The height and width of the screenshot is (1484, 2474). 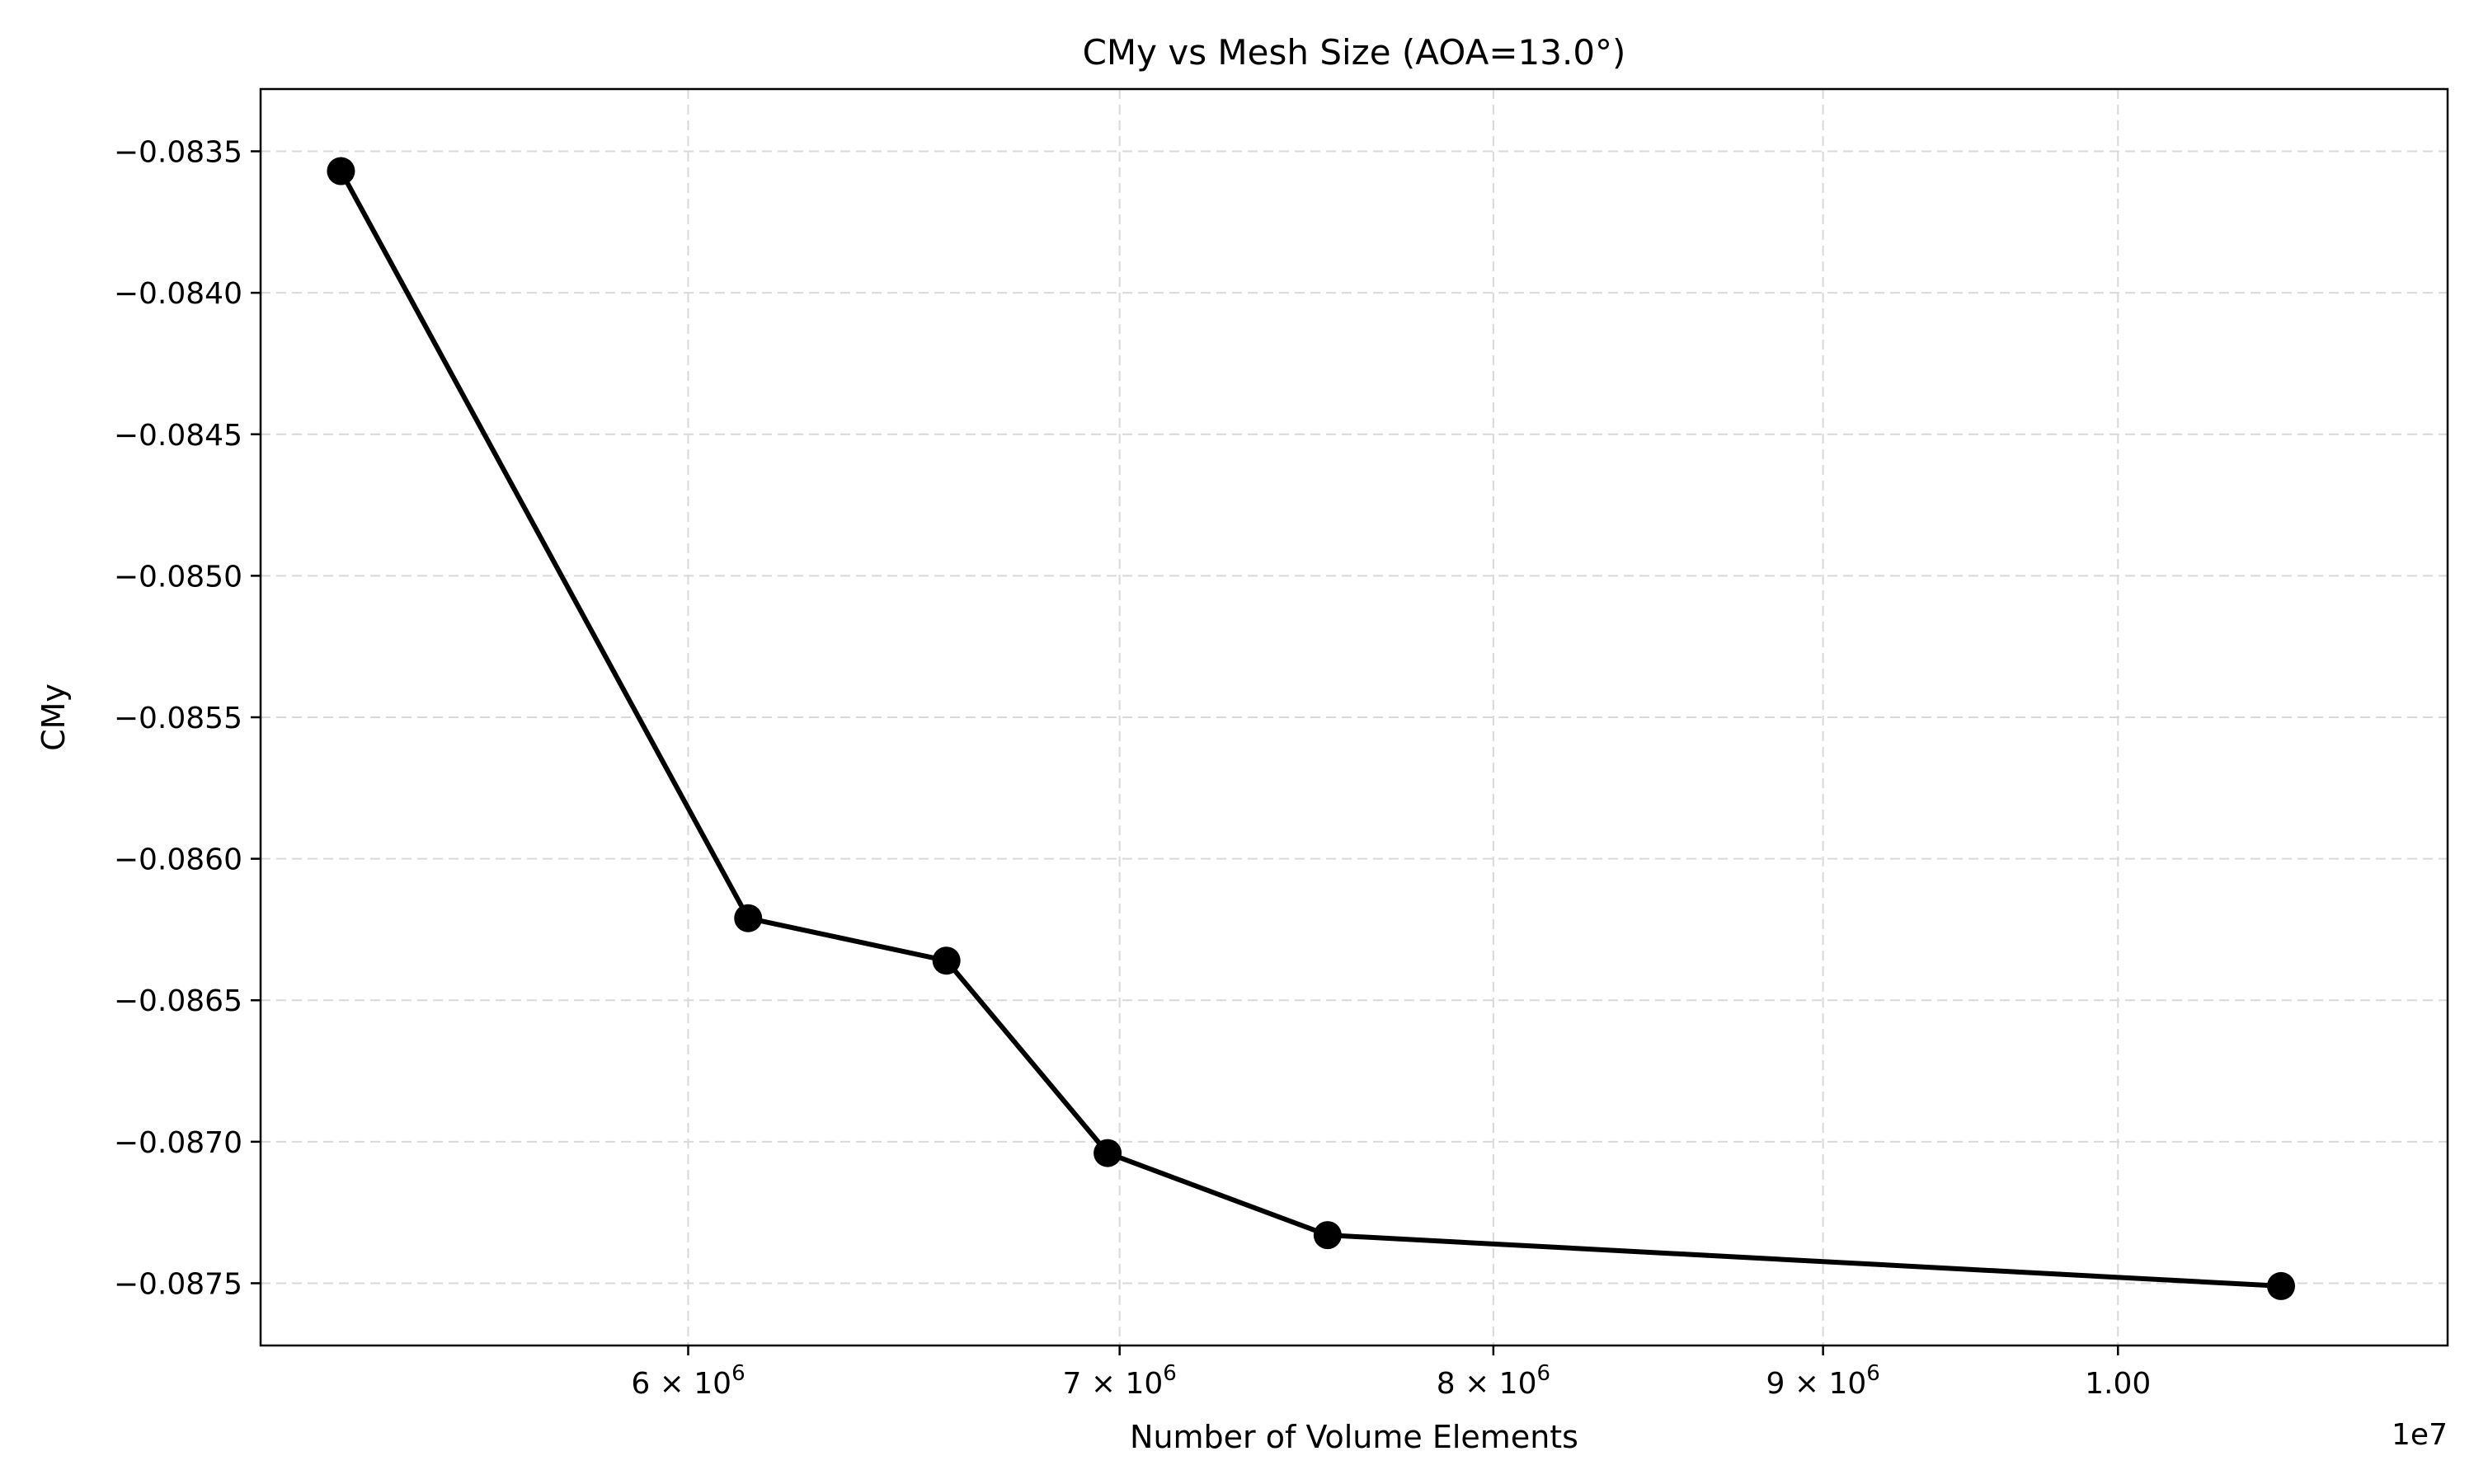 I want to click on x-tick-label: 6 × 106, so click(x=688, y=1381).